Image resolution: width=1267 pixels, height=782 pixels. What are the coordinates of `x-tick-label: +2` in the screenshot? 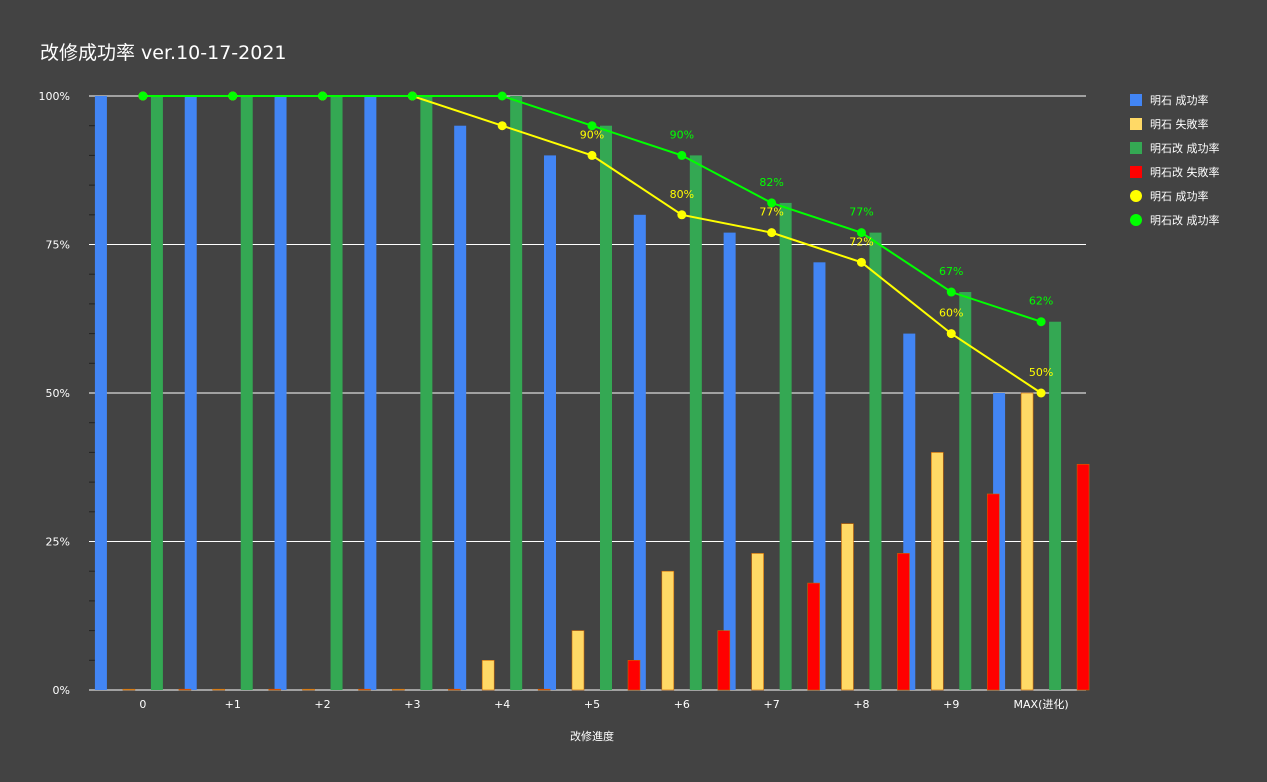 It's located at (322, 704).